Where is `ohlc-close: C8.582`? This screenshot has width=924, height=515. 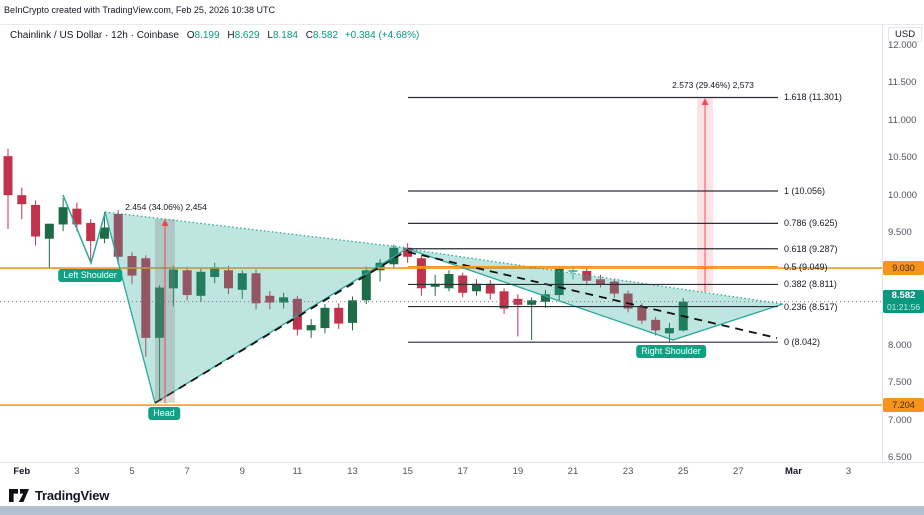
ohlc-close: C8.582 is located at coordinates (322, 35).